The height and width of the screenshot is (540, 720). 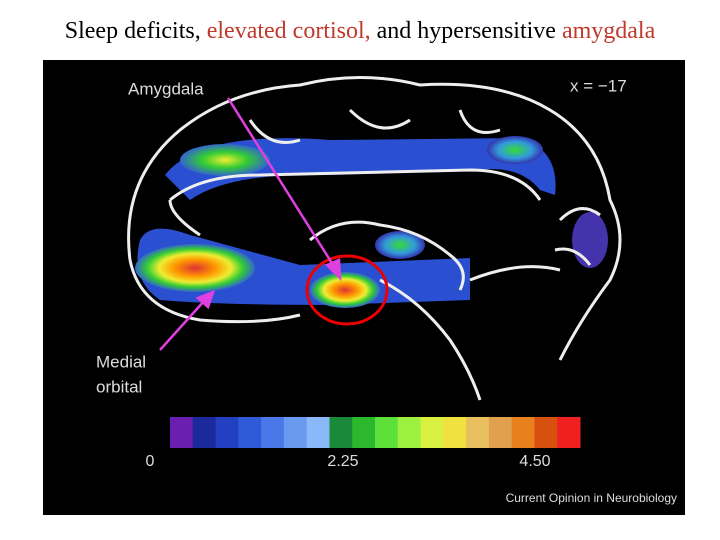 What do you see at coordinates (166, 88) in the screenshot?
I see `label-amygdala: Amygdala` at bounding box center [166, 88].